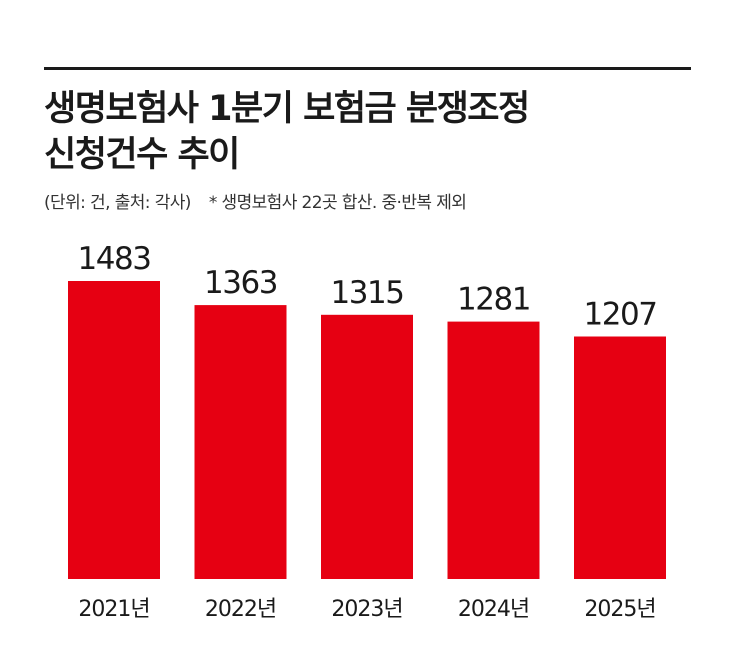 The image size is (734, 657). I want to click on x-tick-label-2024년: 2024년, so click(493, 609).